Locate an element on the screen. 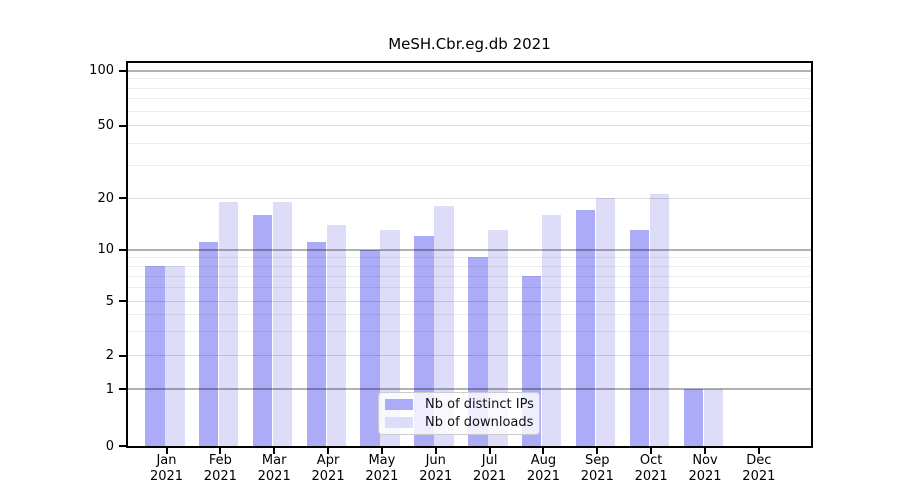 This screenshot has width=900, height=500. x-tick-label-jul-2021: Jul 2021 is located at coordinates (490, 468).